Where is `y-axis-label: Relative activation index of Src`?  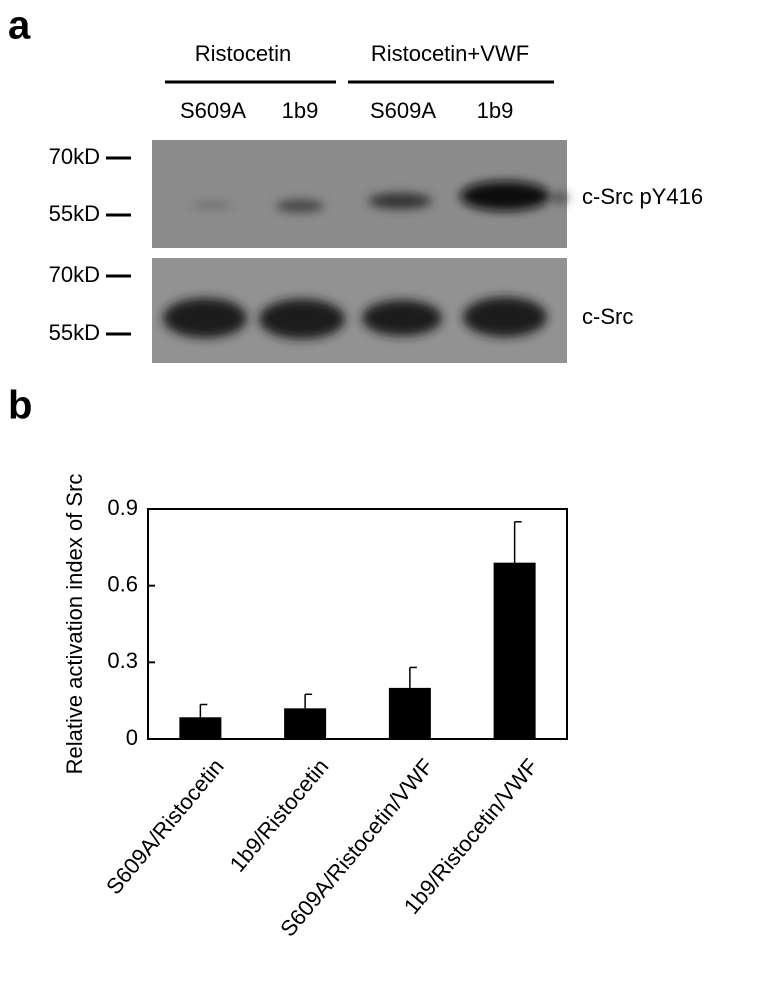
y-axis-label: Relative activation index of Src is located at coordinates (74, 624).